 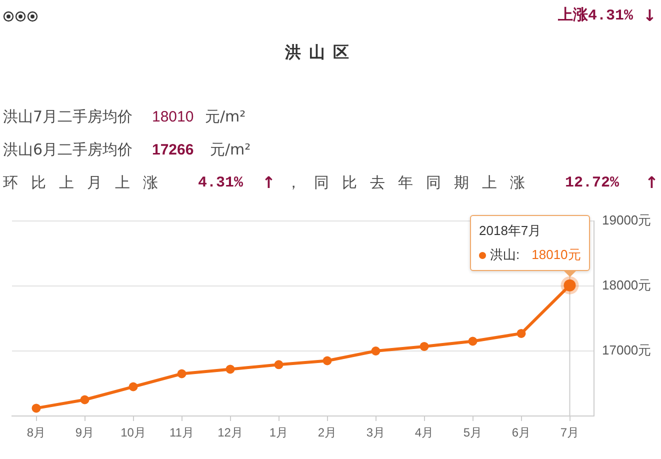 I want to click on x-tick-label: 4月, so click(x=424, y=433).